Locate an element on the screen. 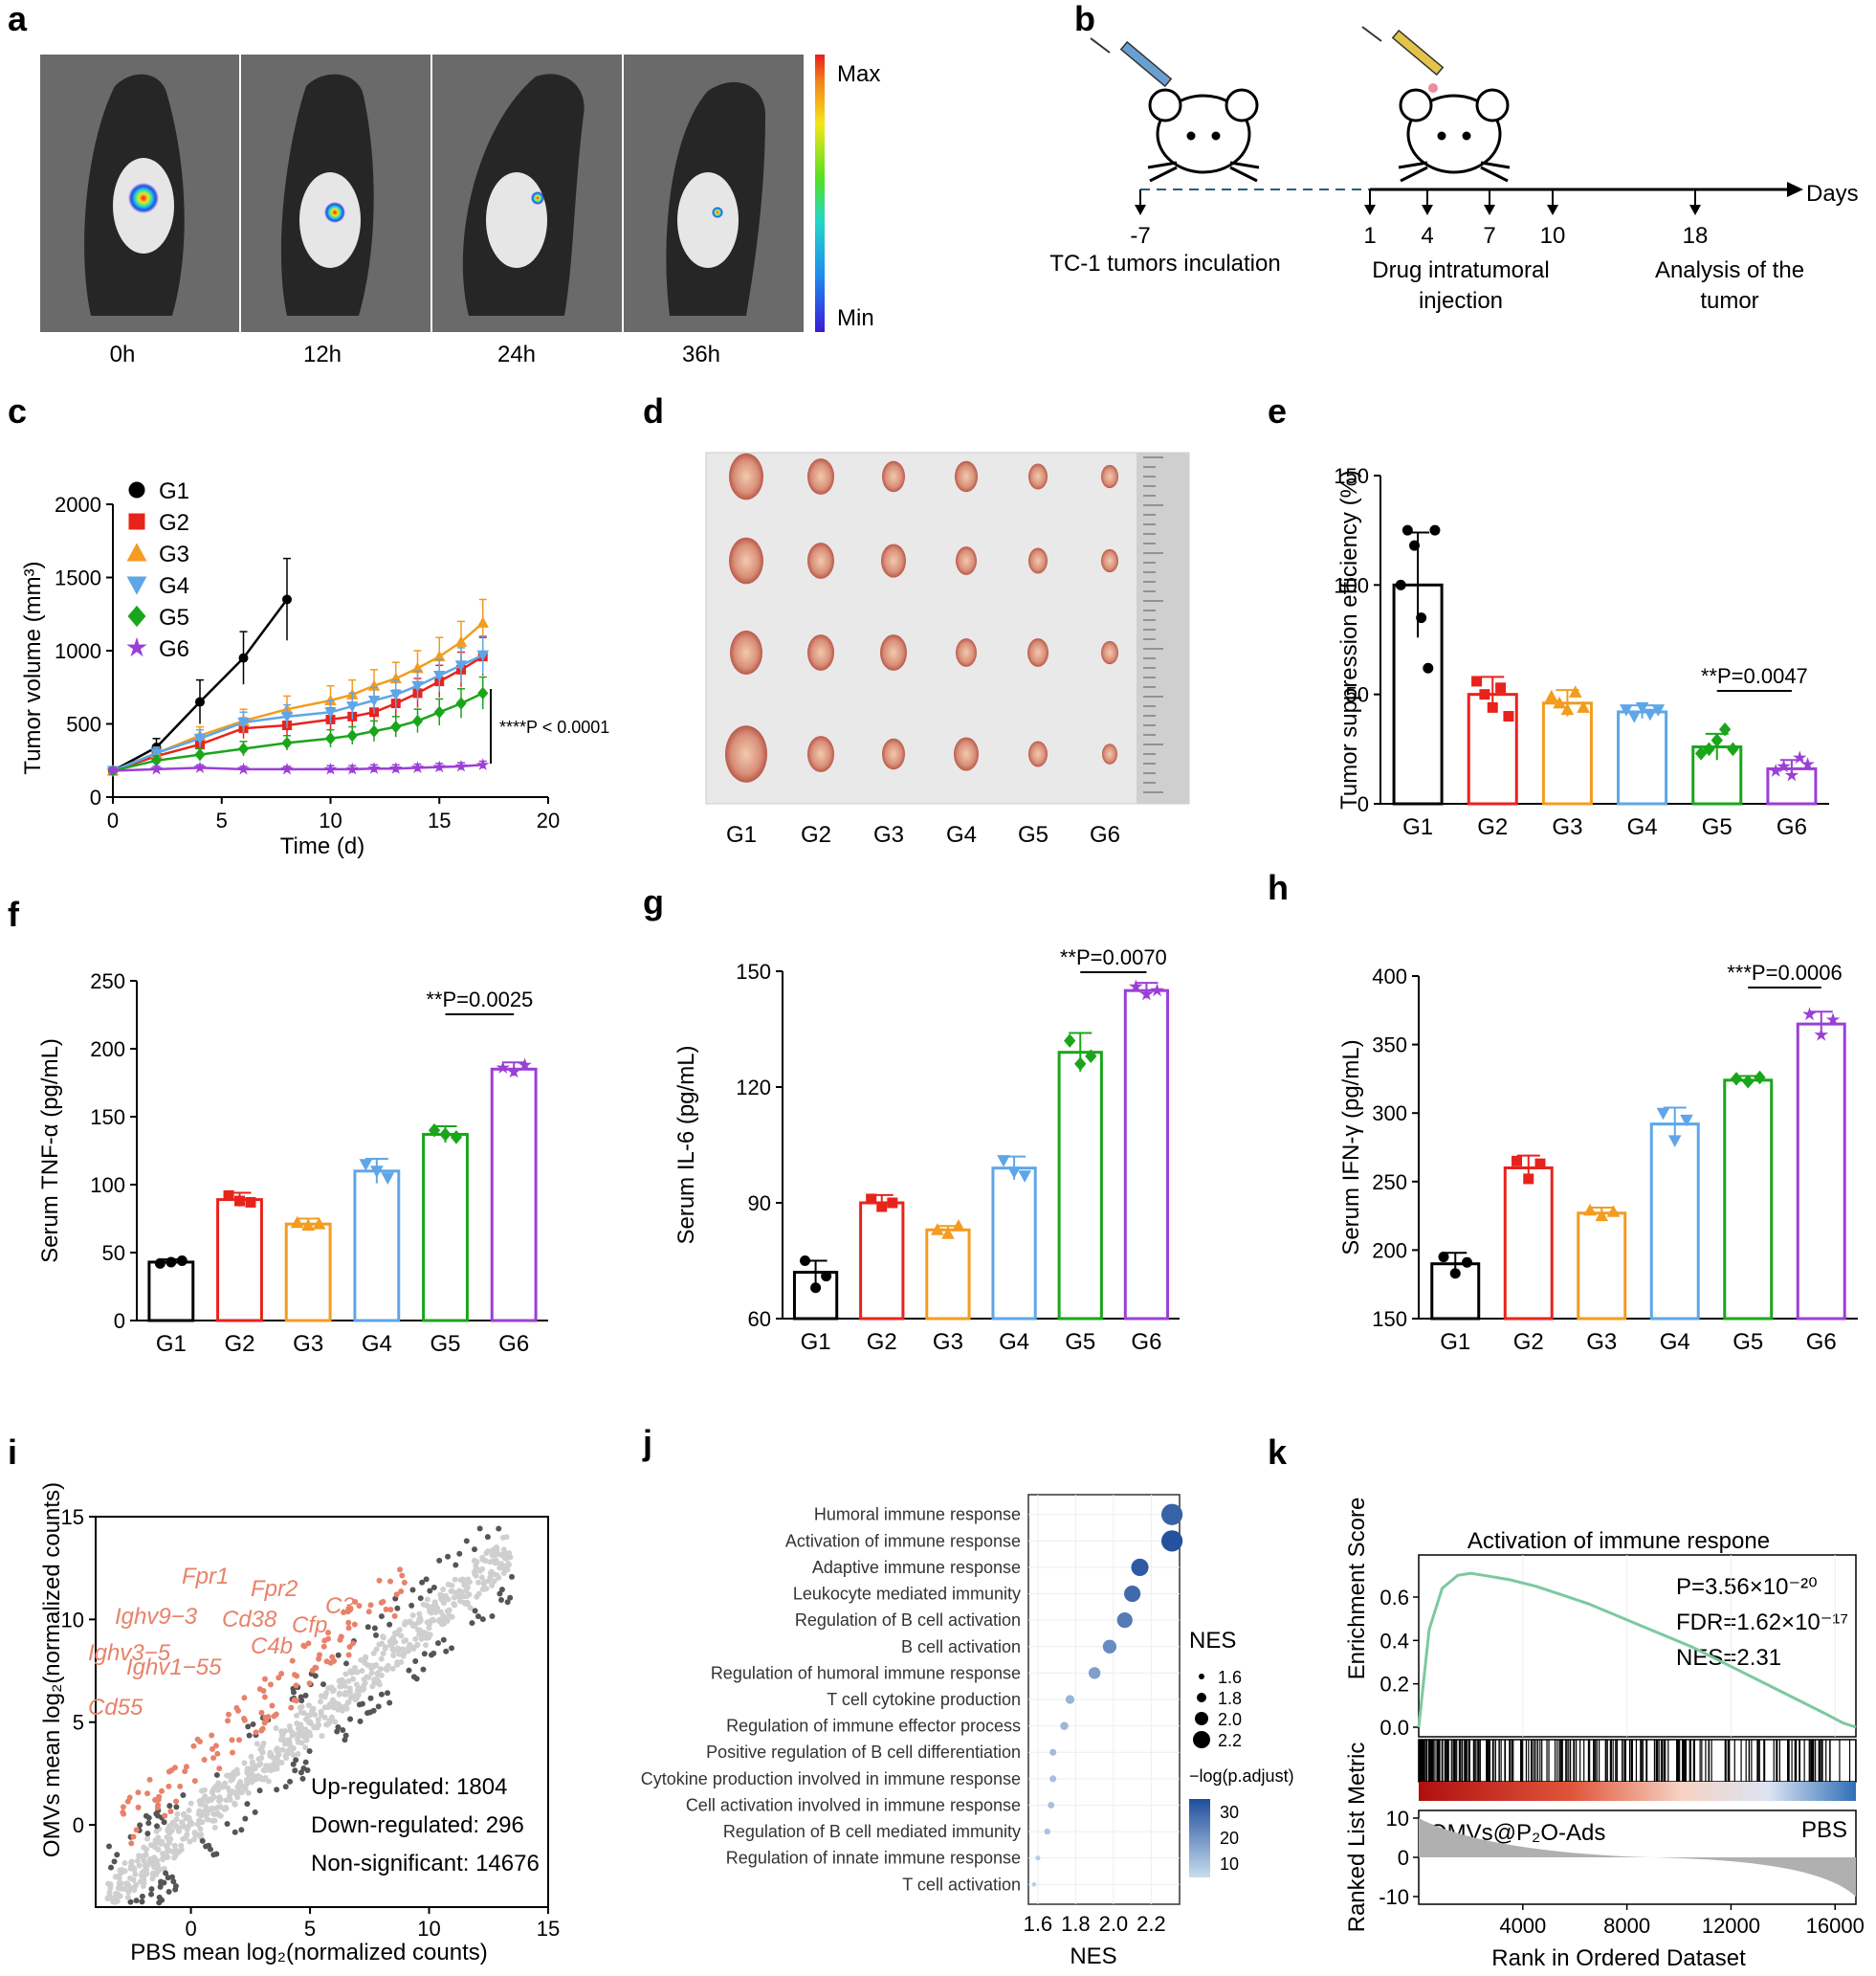 This screenshot has width=1876, height=1976. i-gene-label: Ighv9−3 is located at coordinates (156, 1617).